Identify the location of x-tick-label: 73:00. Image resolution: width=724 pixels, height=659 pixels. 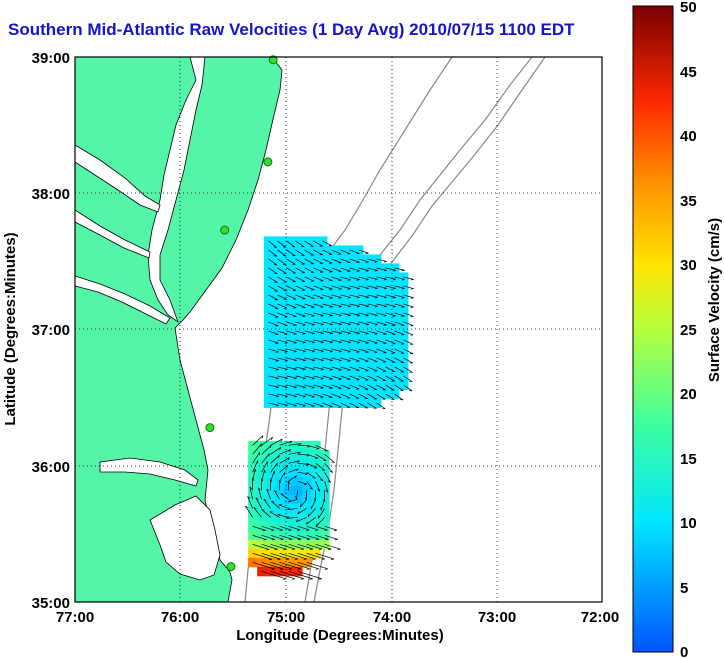
(497, 617).